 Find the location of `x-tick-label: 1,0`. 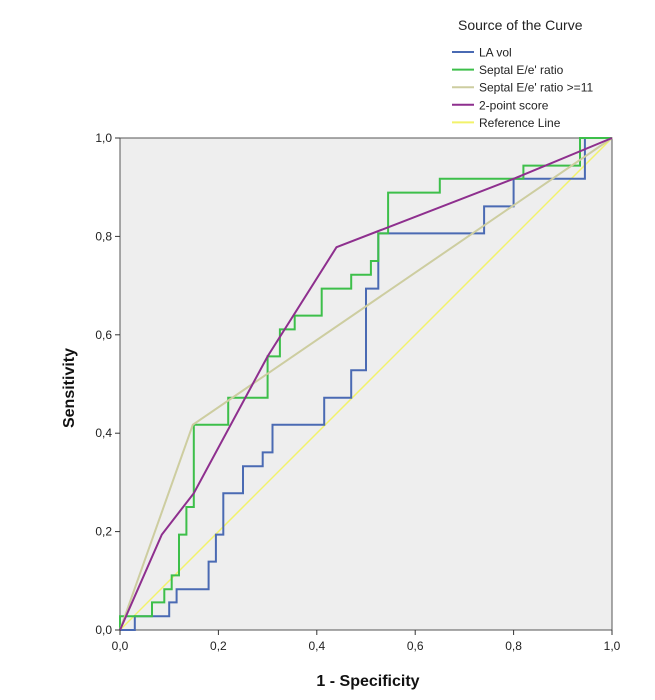

x-tick-label: 1,0 is located at coordinates (612, 646).